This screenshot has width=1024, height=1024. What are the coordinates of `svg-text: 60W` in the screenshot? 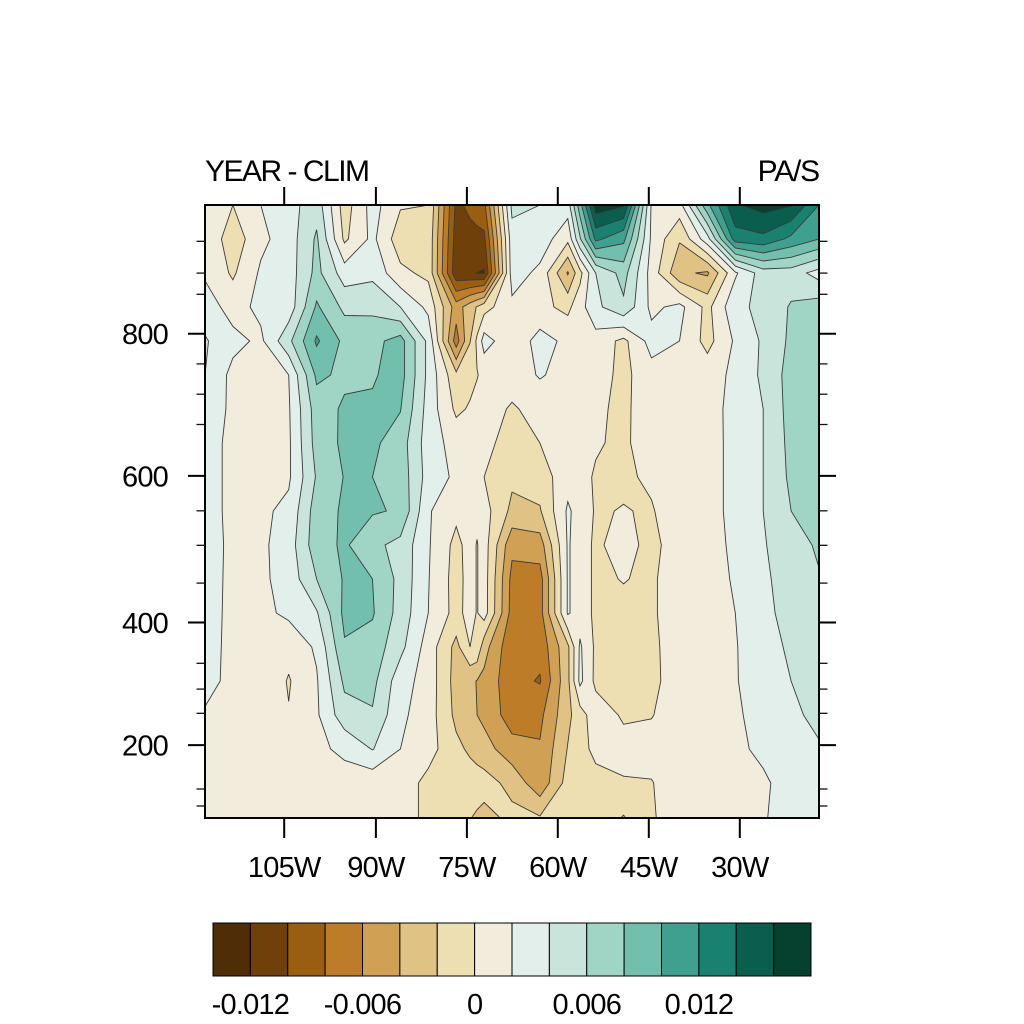 It's located at (558, 868).